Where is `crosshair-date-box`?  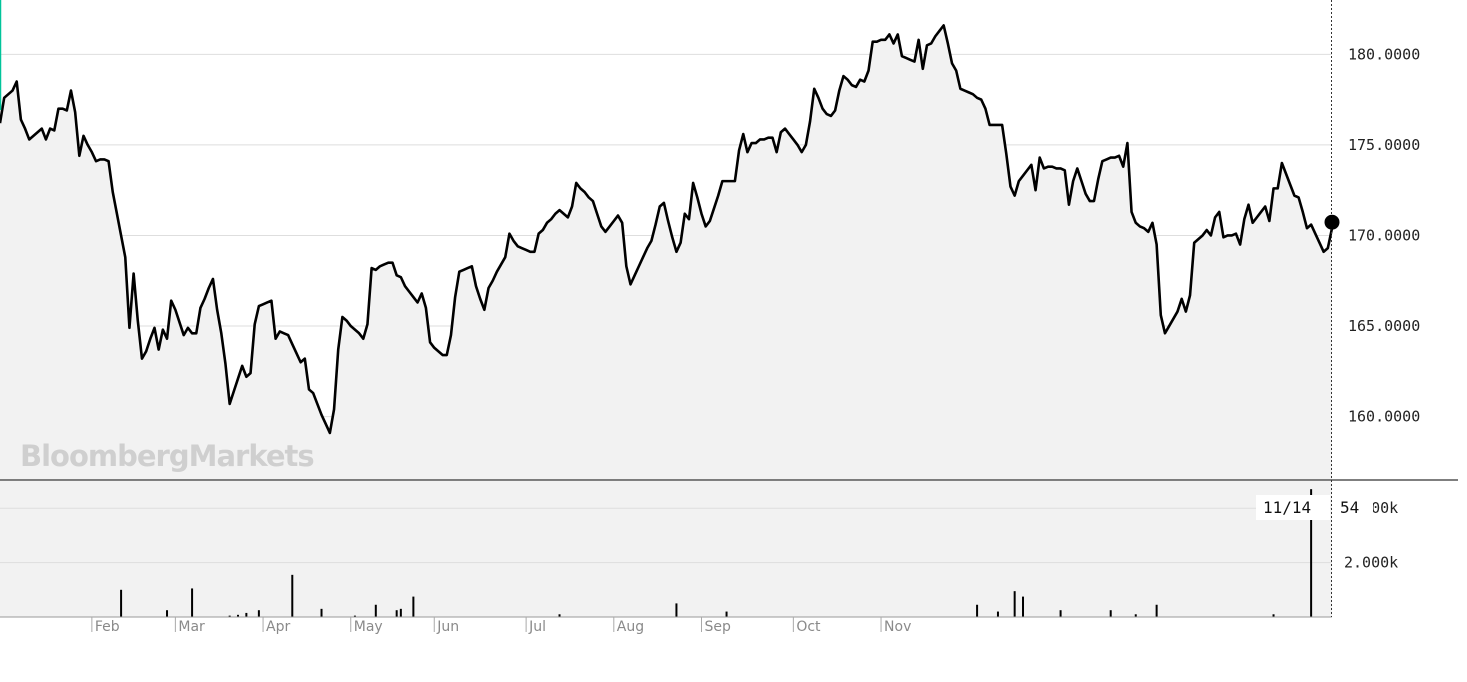 crosshair-date-box is located at coordinates (1293, 507).